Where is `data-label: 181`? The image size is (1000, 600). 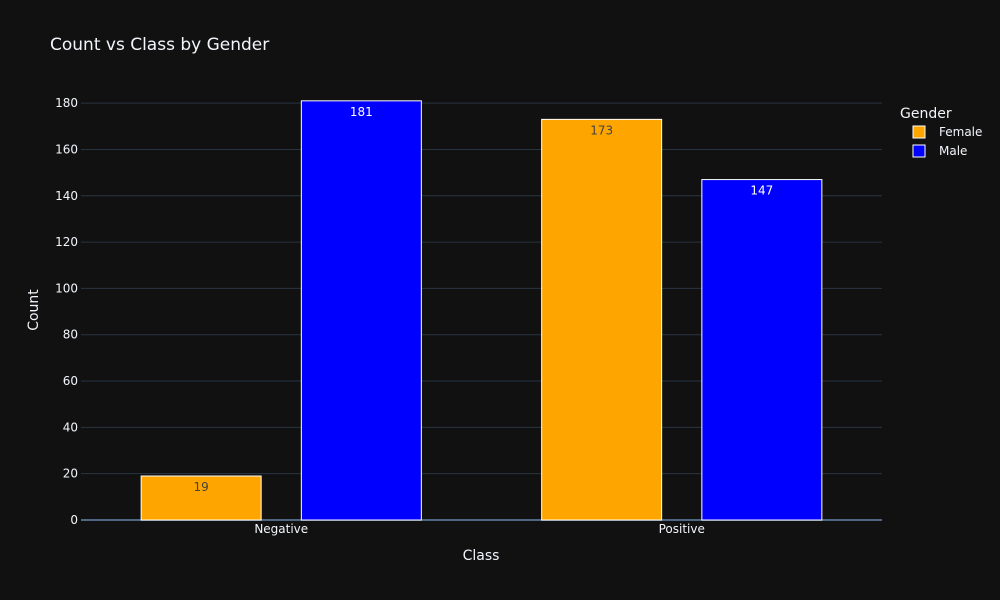 data-label: 181 is located at coordinates (361, 112).